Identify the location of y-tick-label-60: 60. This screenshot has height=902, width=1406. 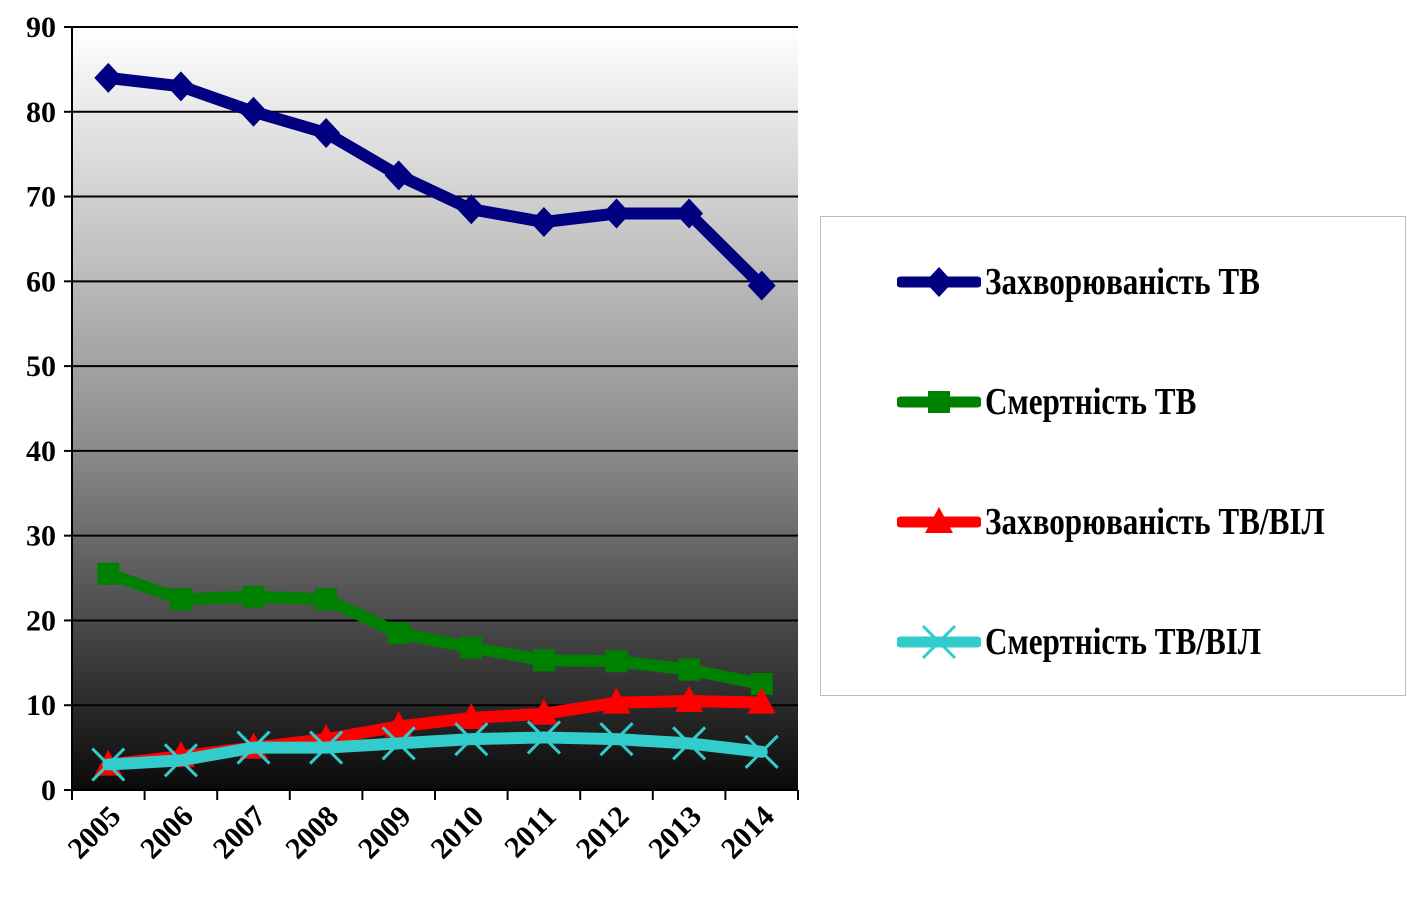
(41, 281).